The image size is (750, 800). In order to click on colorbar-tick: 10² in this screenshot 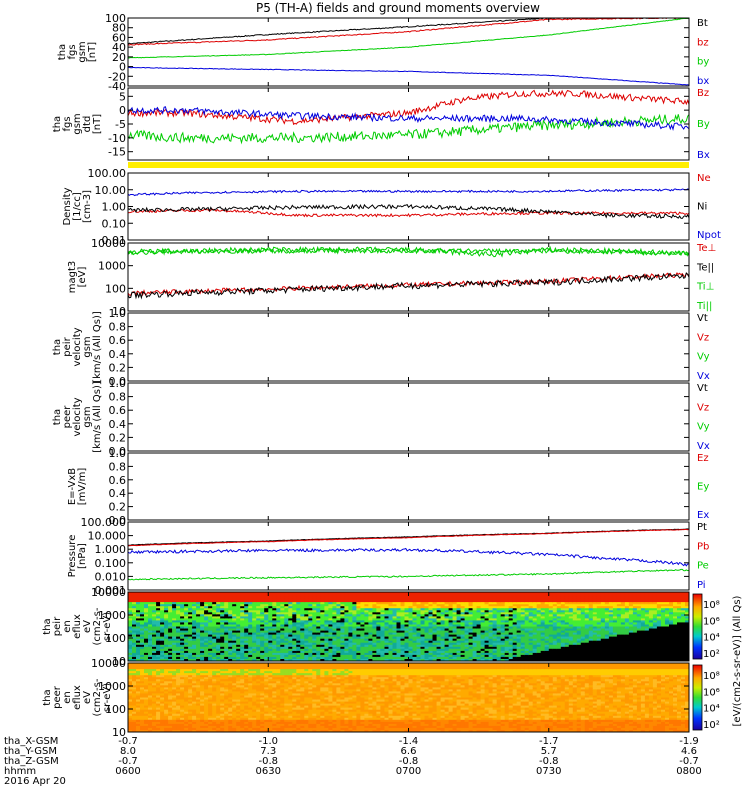, I will do `click(711, 654)`.